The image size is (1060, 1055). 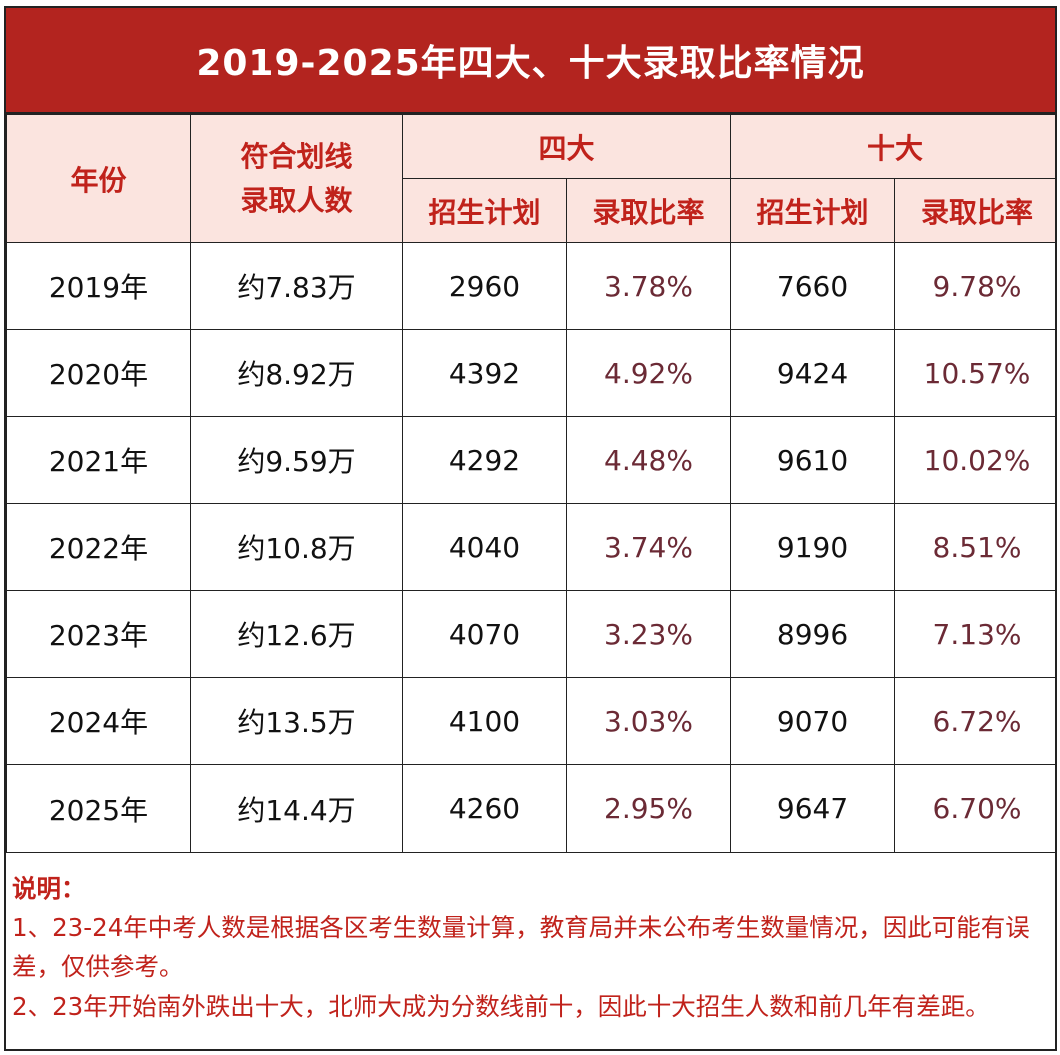 I want to click on cell-top10-ratio: 9.78%, so click(x=974, y=286).